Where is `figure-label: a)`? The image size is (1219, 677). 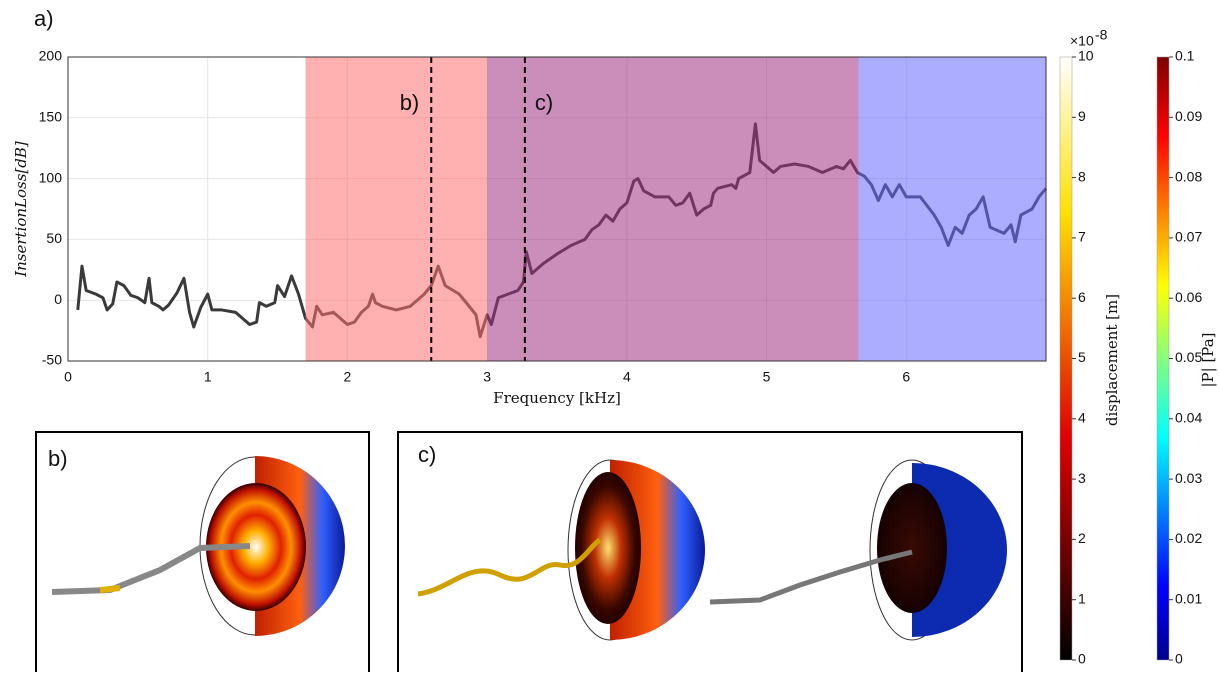
figure-label: a) is located at coordinates (44, 18).